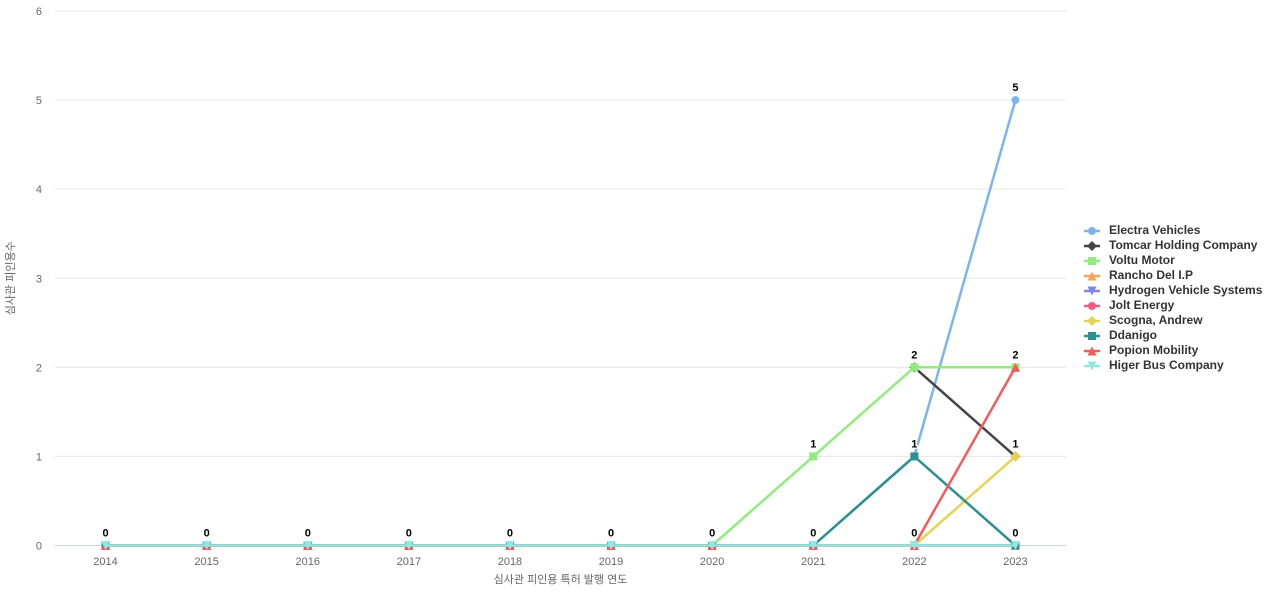 The image size is (1280, 600). I want to click on y-tick-label: 1, so click(39, 457).